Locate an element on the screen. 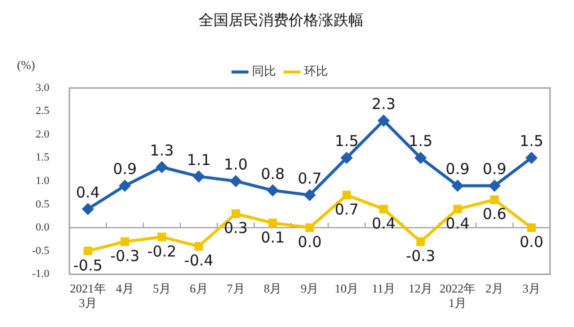  x-tick-label: 2022年 1月 is located at coordinates (458, 296).